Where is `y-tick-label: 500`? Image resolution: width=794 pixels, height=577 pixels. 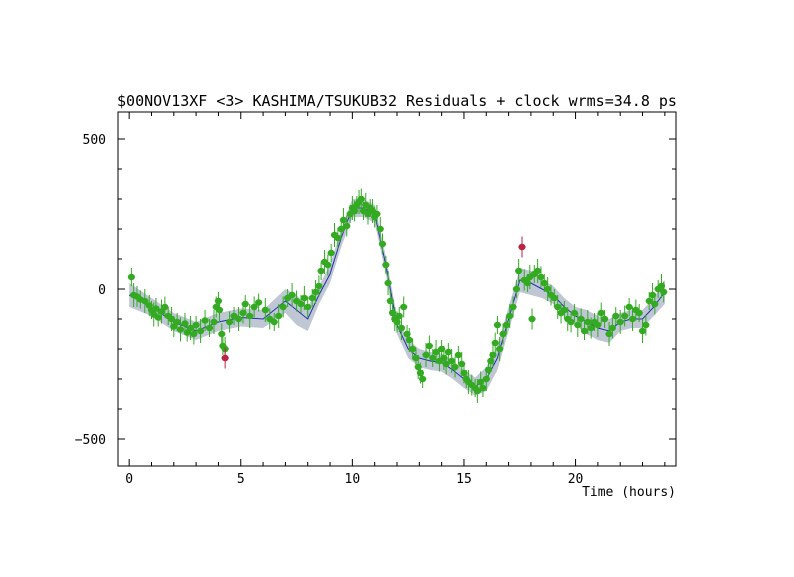 y-tick-label: 500 is located at coordinates (94, 140).